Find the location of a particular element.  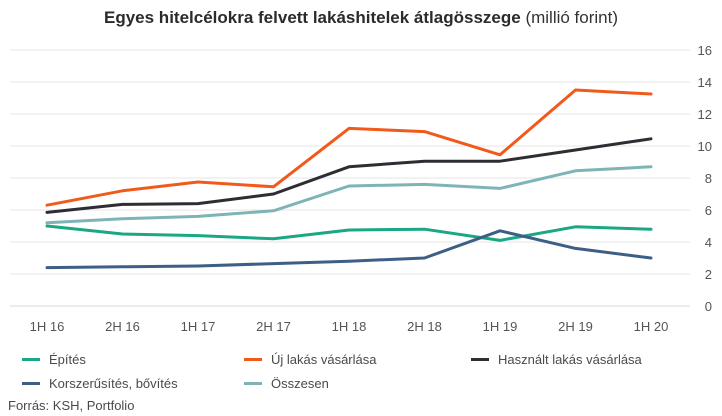

legend-swatch-korszerusites is located at coordinates (31, 383).